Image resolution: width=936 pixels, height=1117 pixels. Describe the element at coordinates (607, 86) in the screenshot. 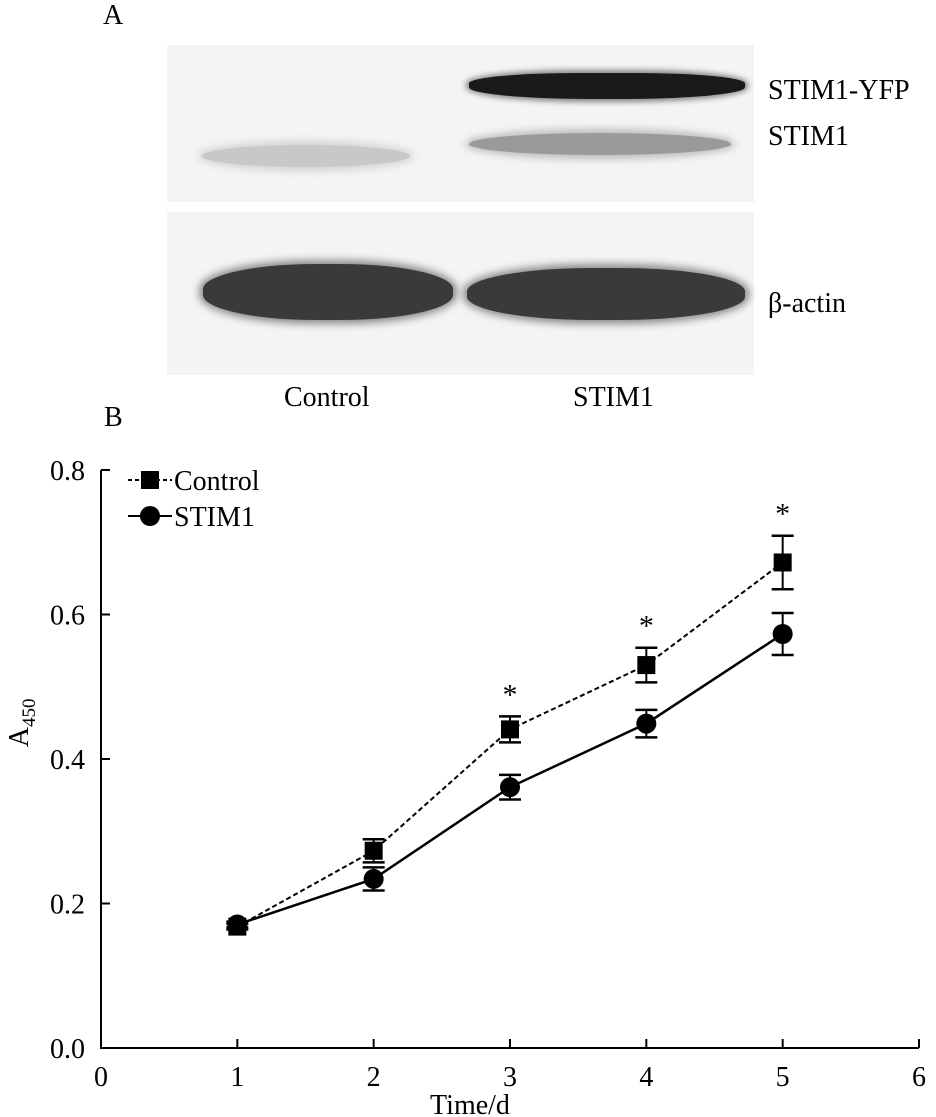

I see `band-stim1-yfp` at that location.